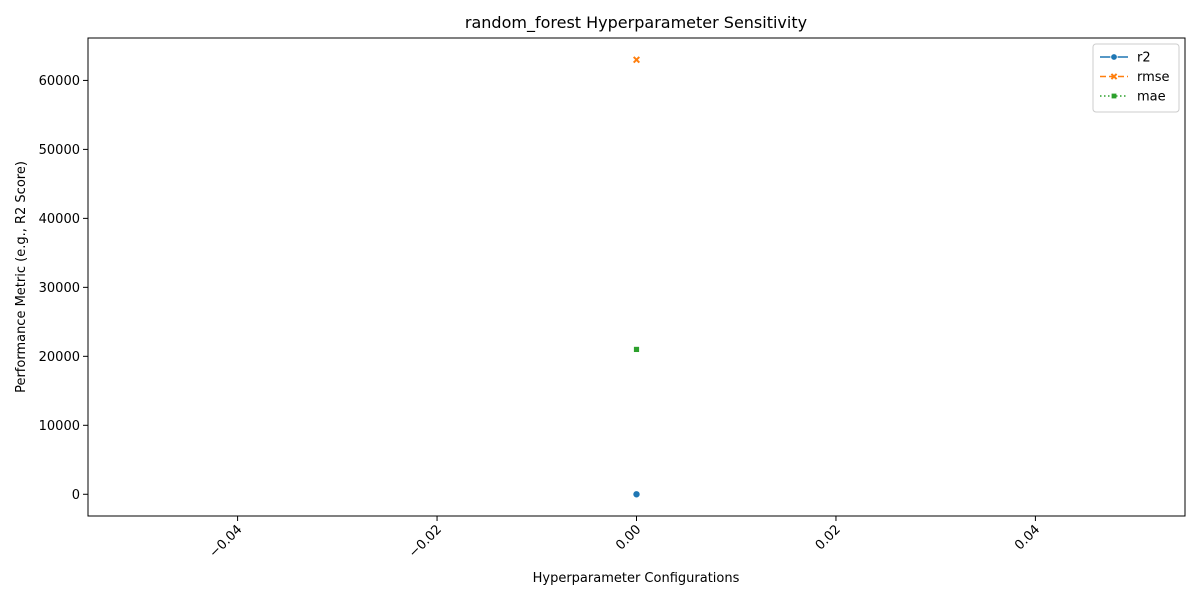 The width and height of the screenshot is (1200, 600). Describe the element at coordinates (59, 150) in the screenshot. I see `y-tick-label: 50000` at that location.